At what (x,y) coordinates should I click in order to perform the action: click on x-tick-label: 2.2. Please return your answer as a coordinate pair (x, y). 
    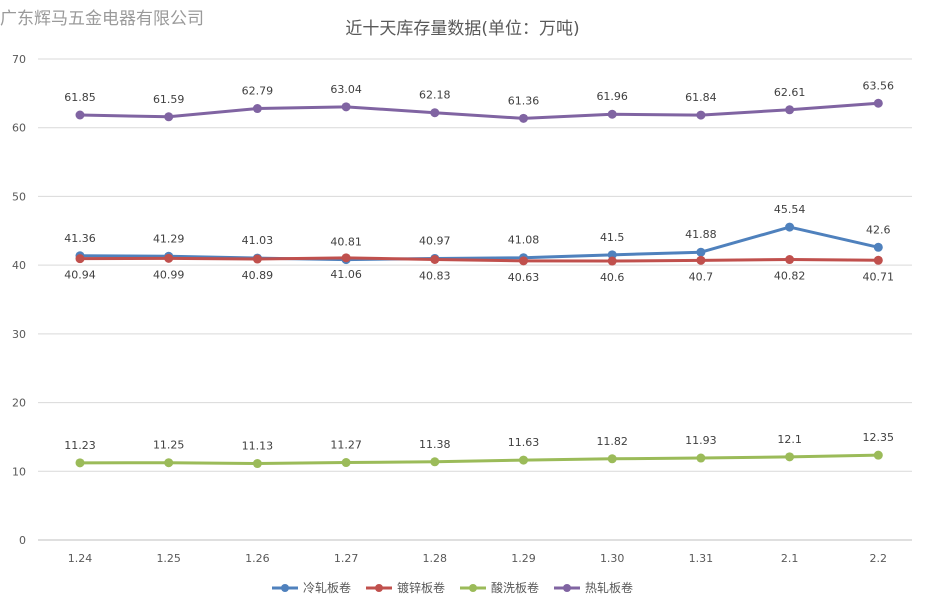
    Looking at the image, I should click on (879, 558).